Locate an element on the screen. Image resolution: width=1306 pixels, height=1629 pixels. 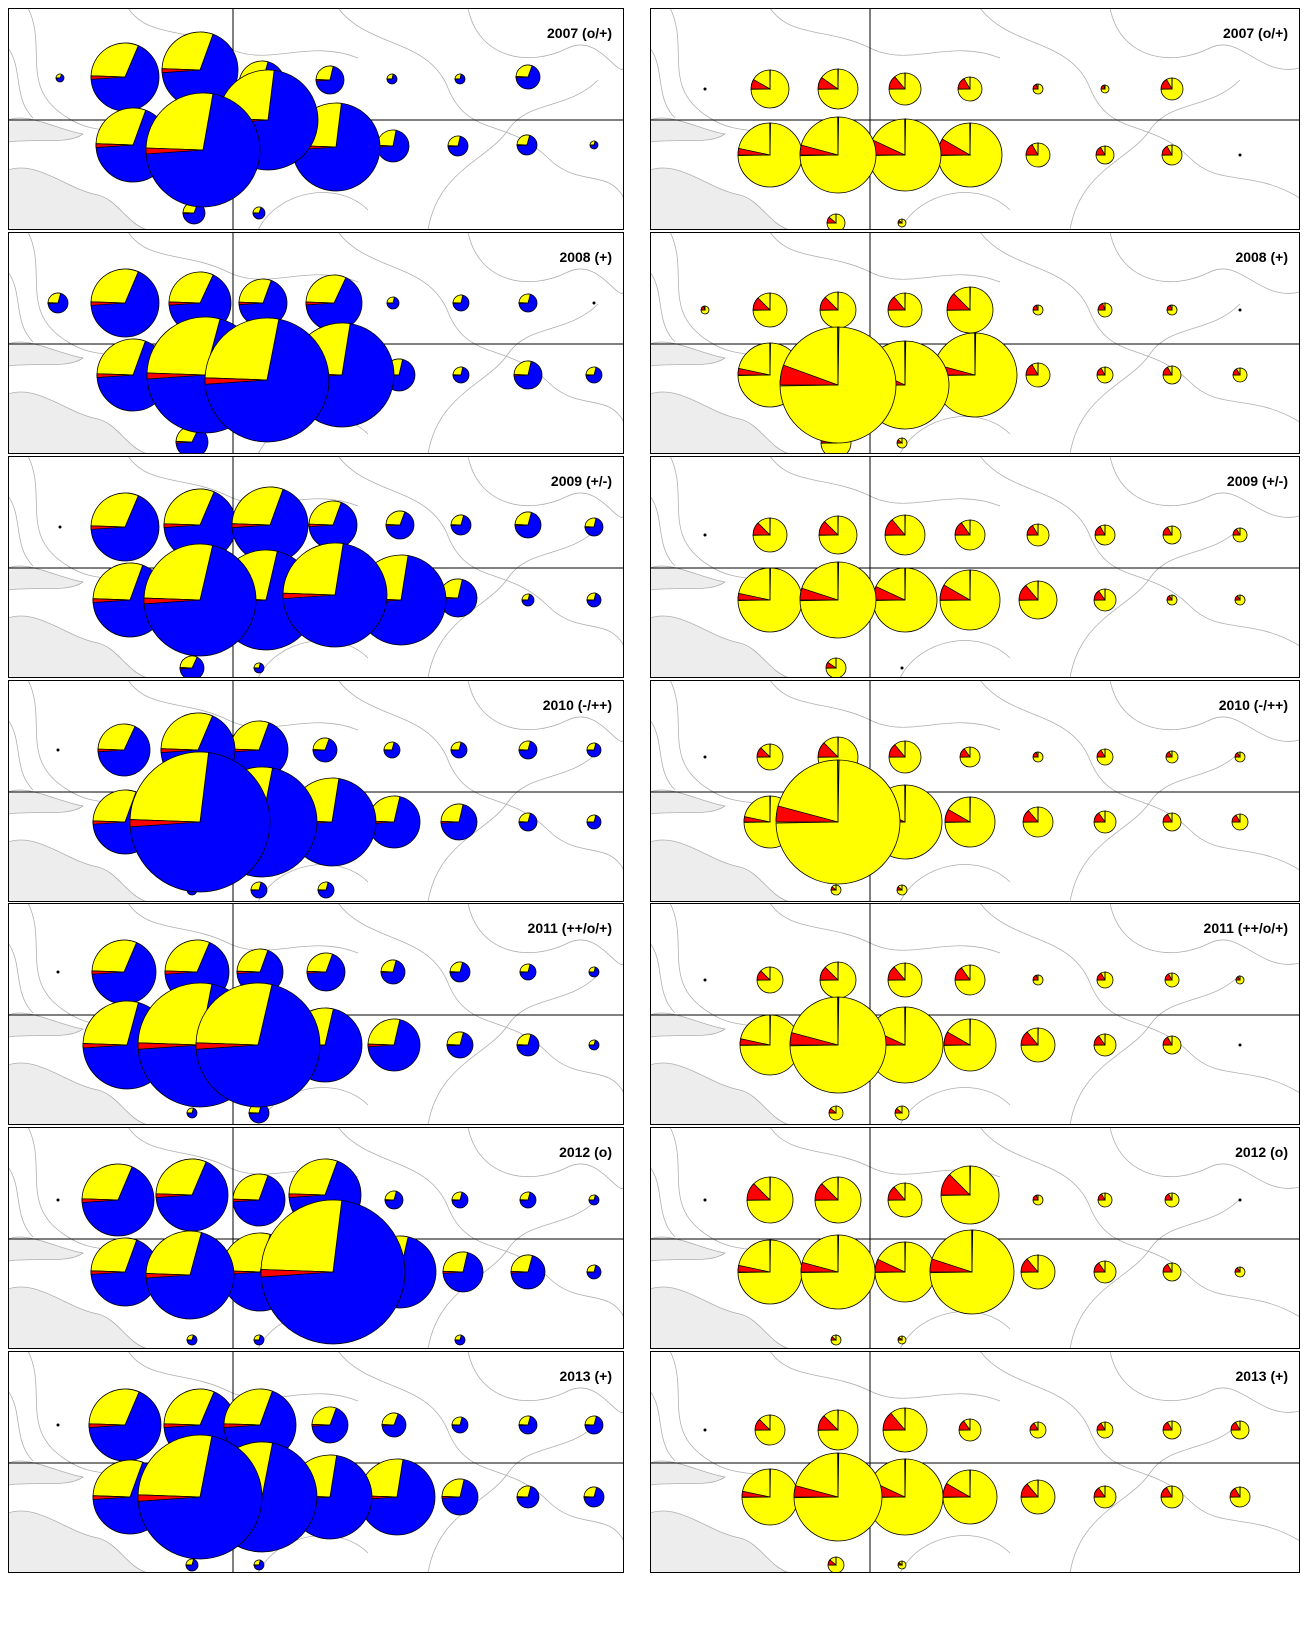
map-panel-right-3: 2010 (-/++) is located at coordinates (975, 791).